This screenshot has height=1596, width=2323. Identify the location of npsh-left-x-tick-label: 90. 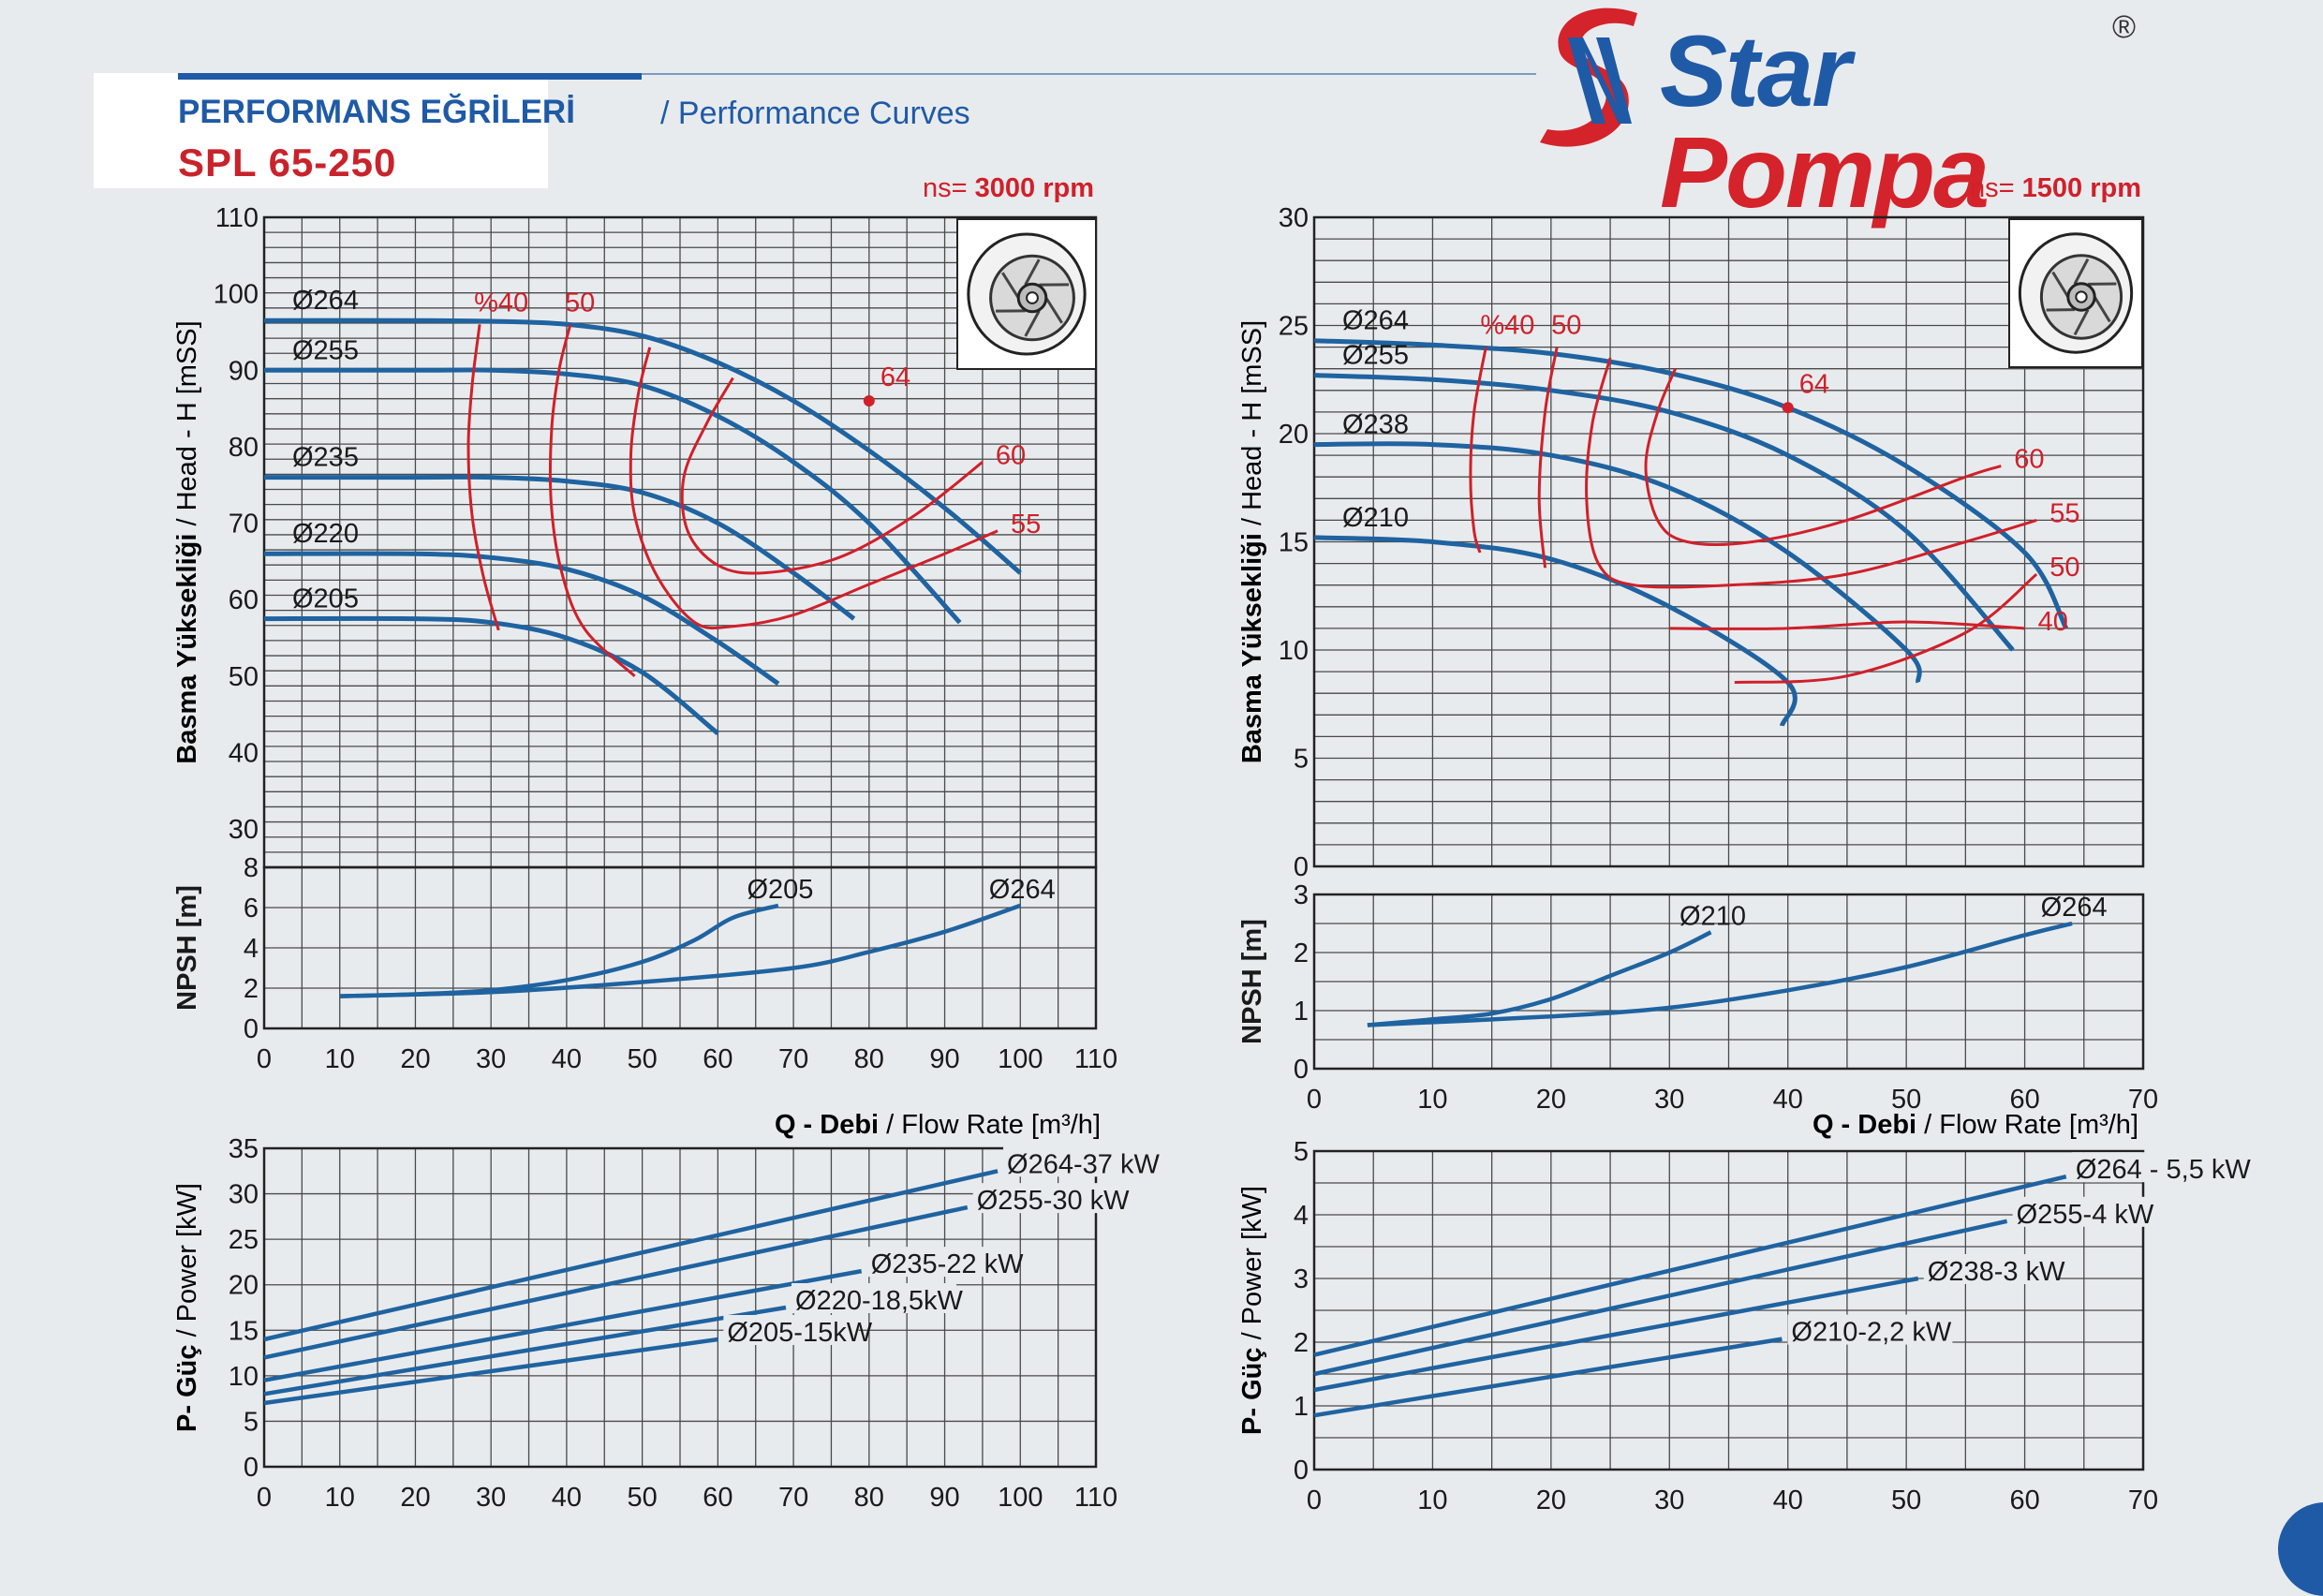
(944, 1059).